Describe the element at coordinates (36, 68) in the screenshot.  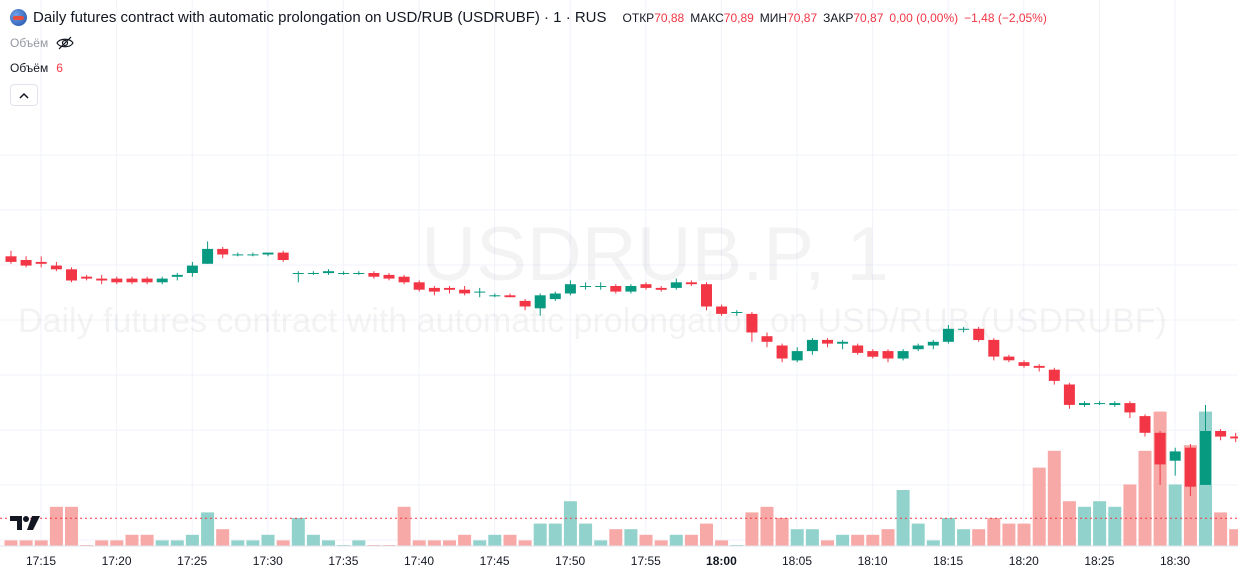
I see `volume-legend: Объём 6` at that location.